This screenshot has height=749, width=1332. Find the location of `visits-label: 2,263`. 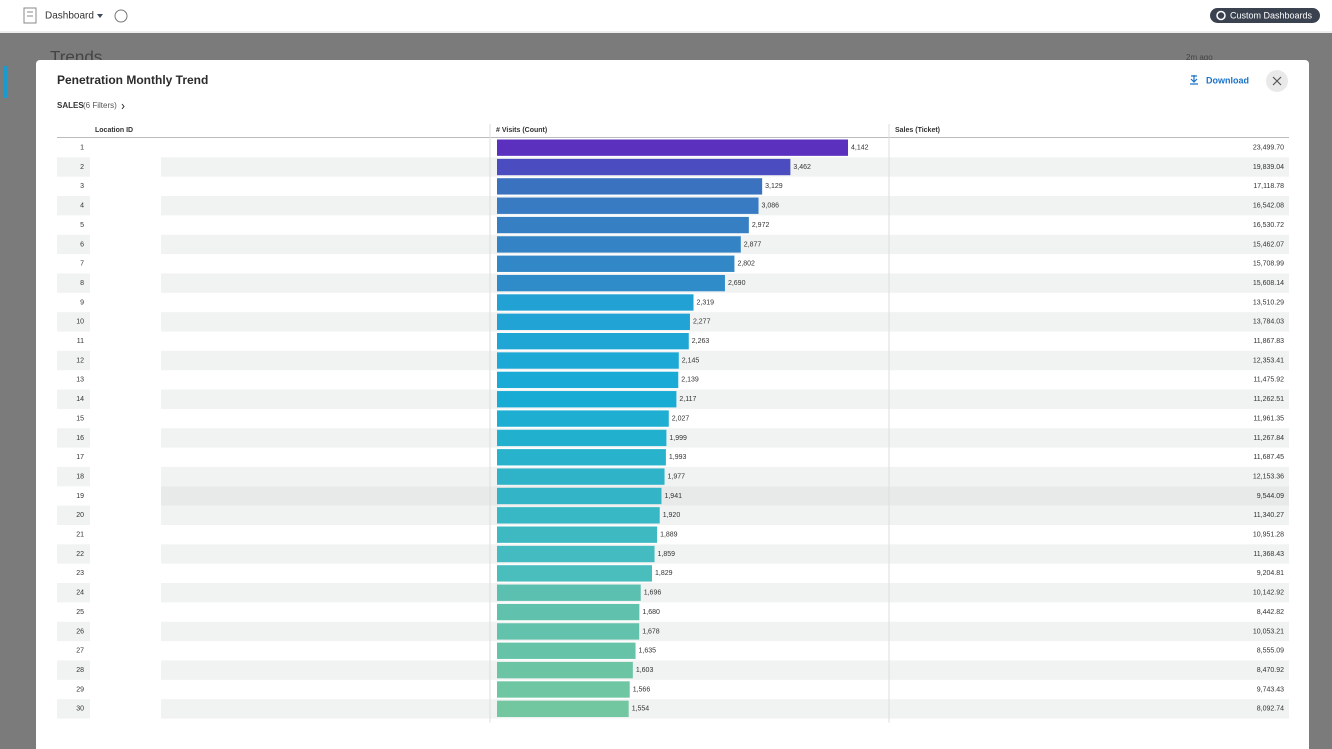

visits-label: 2,263 is located at coordinates (701, 341).